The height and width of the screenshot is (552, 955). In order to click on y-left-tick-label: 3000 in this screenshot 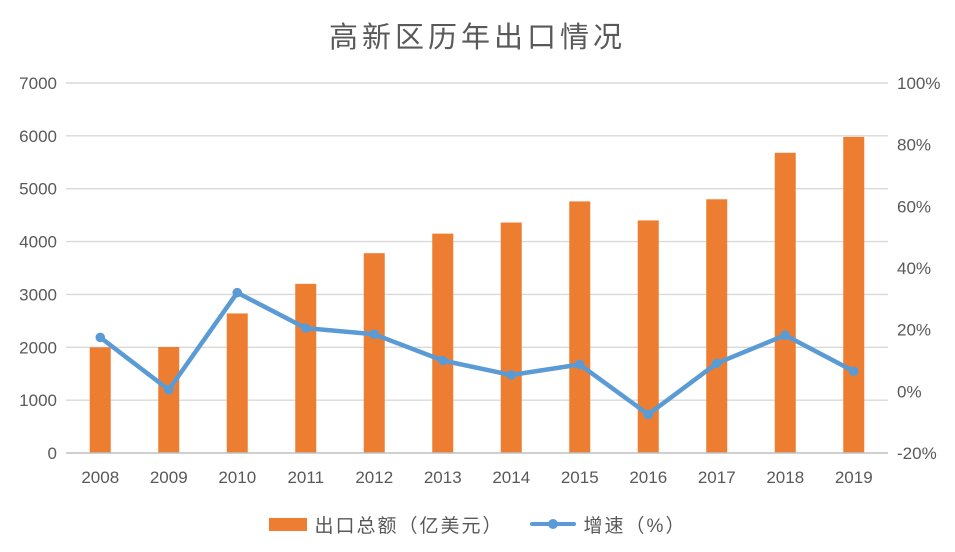, I will do `click(38, 294)`.